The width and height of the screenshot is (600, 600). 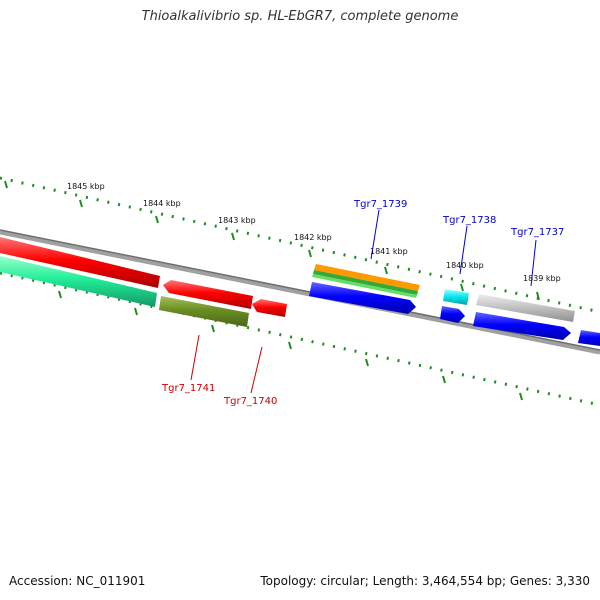 I want to click on gene-label-tgr7-1737: Tgr7_1737, so click(x=537, y=232).